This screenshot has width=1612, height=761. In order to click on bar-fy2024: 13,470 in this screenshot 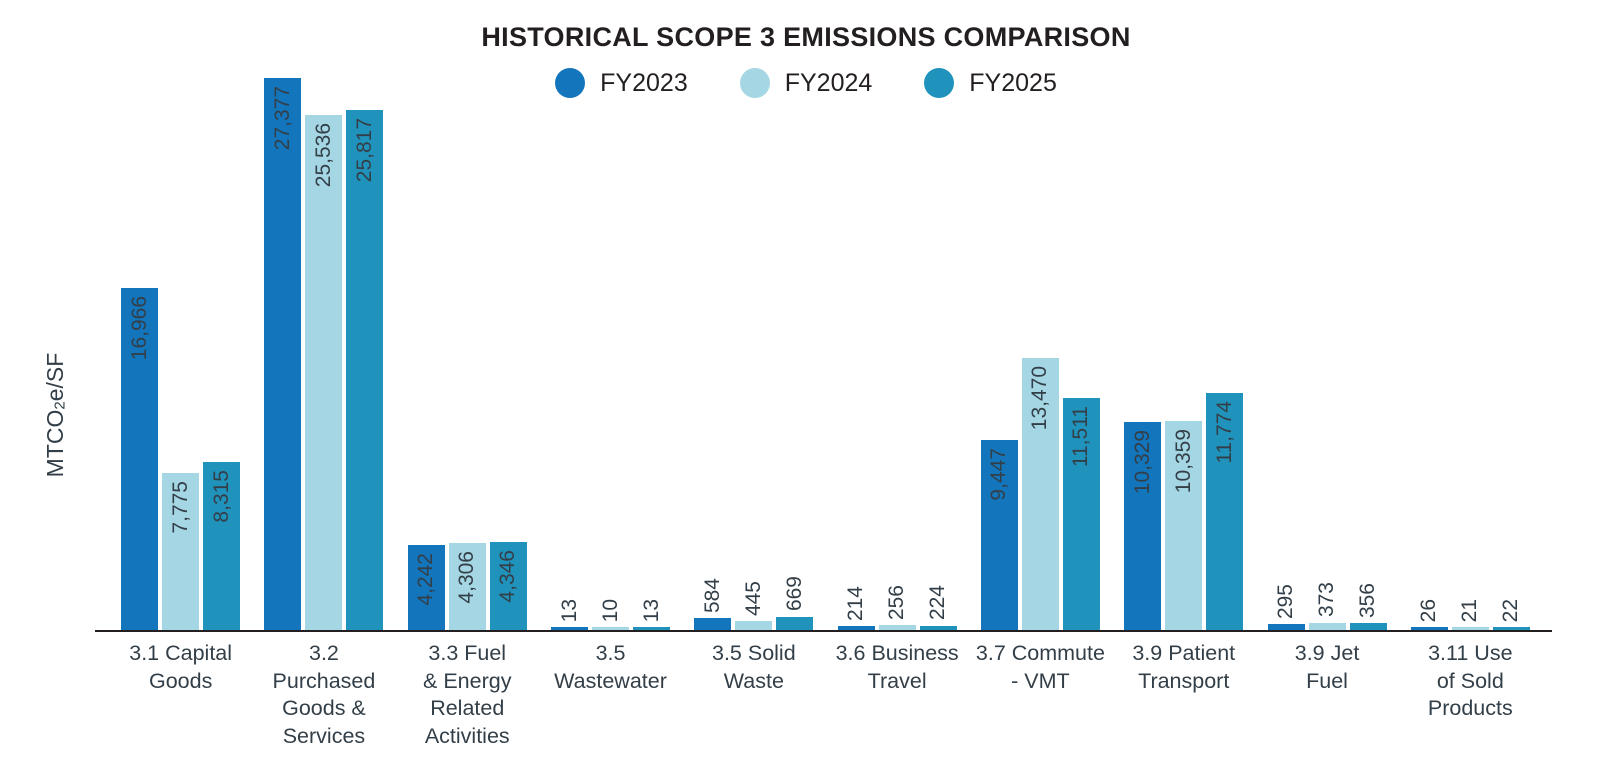, I will do `click(1040, 494)`.